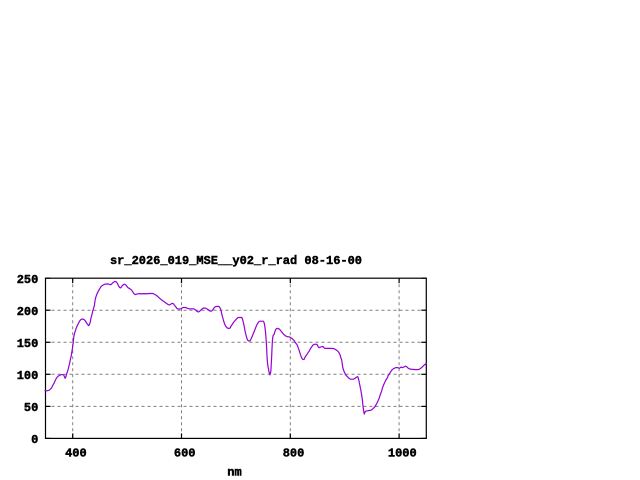 The width and height of the screenshot is (640, 480). I want to click on svg-text: 1000, so click(402, 454).